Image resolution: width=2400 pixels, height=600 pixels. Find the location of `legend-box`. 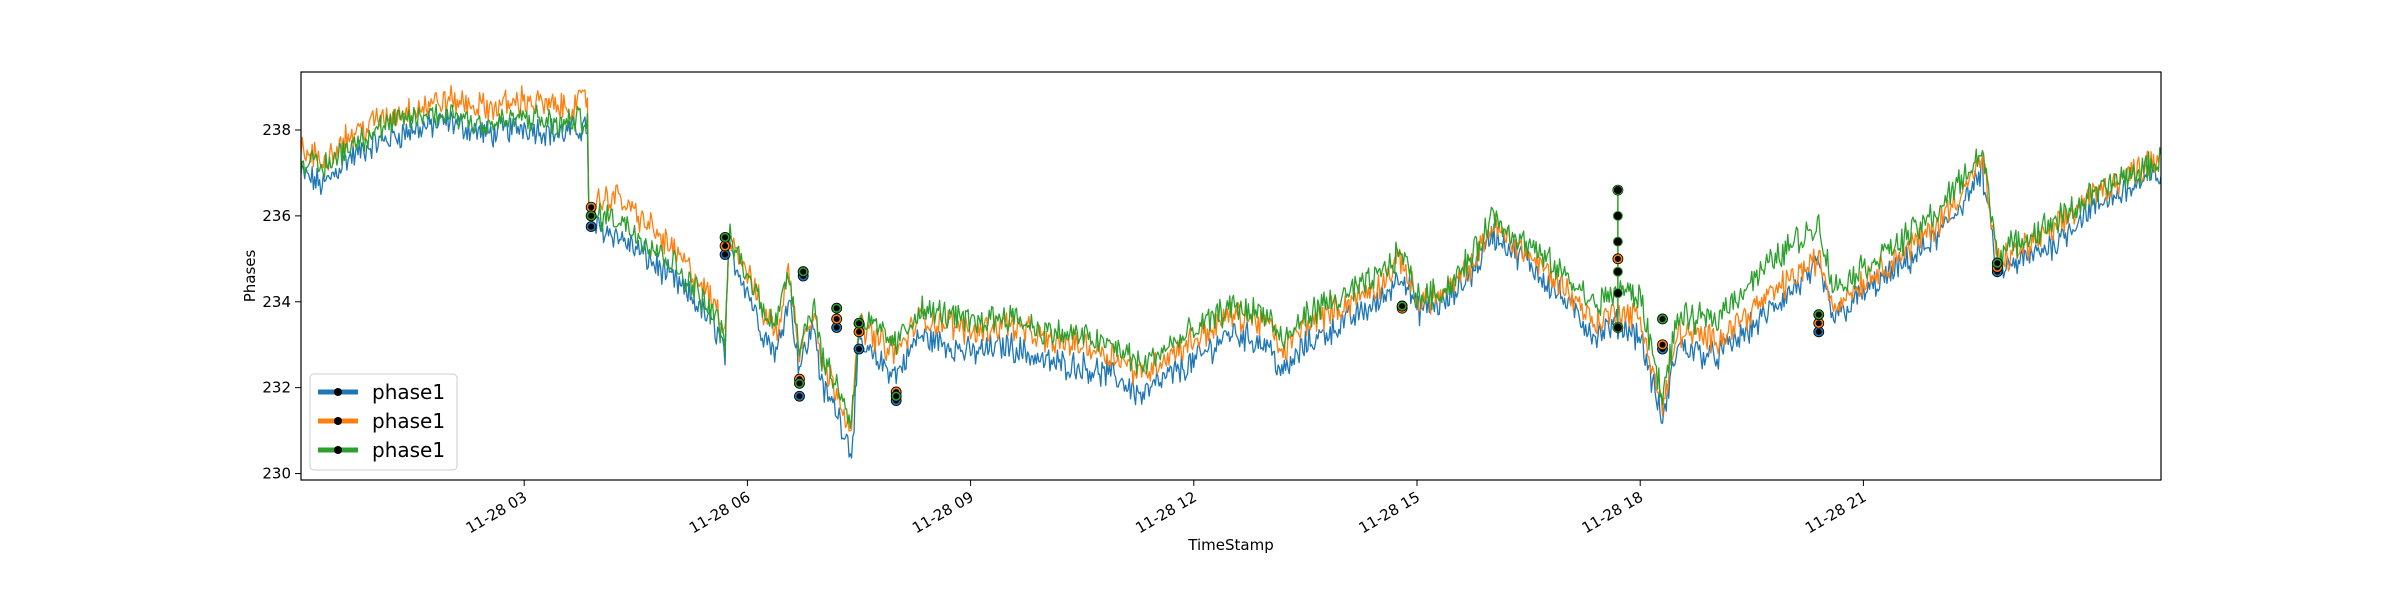

legend-box is located at coordinates (383, 422).